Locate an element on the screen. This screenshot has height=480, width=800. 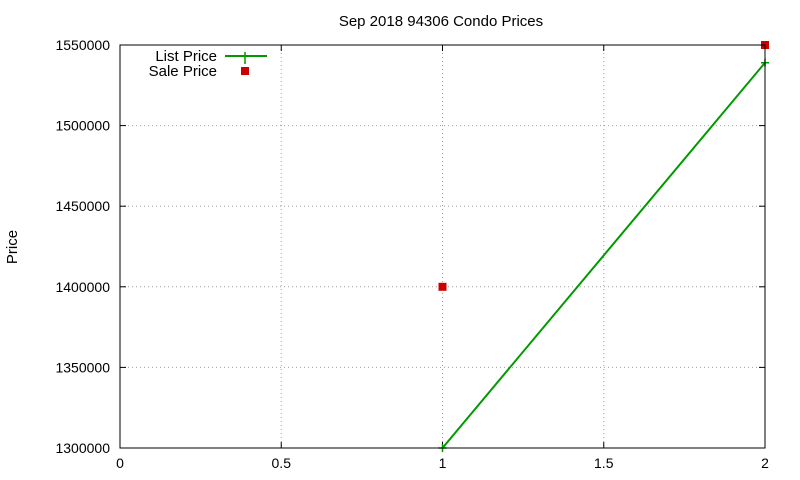
y-tick-label: 1350000 is located at coordinates (82, 367).